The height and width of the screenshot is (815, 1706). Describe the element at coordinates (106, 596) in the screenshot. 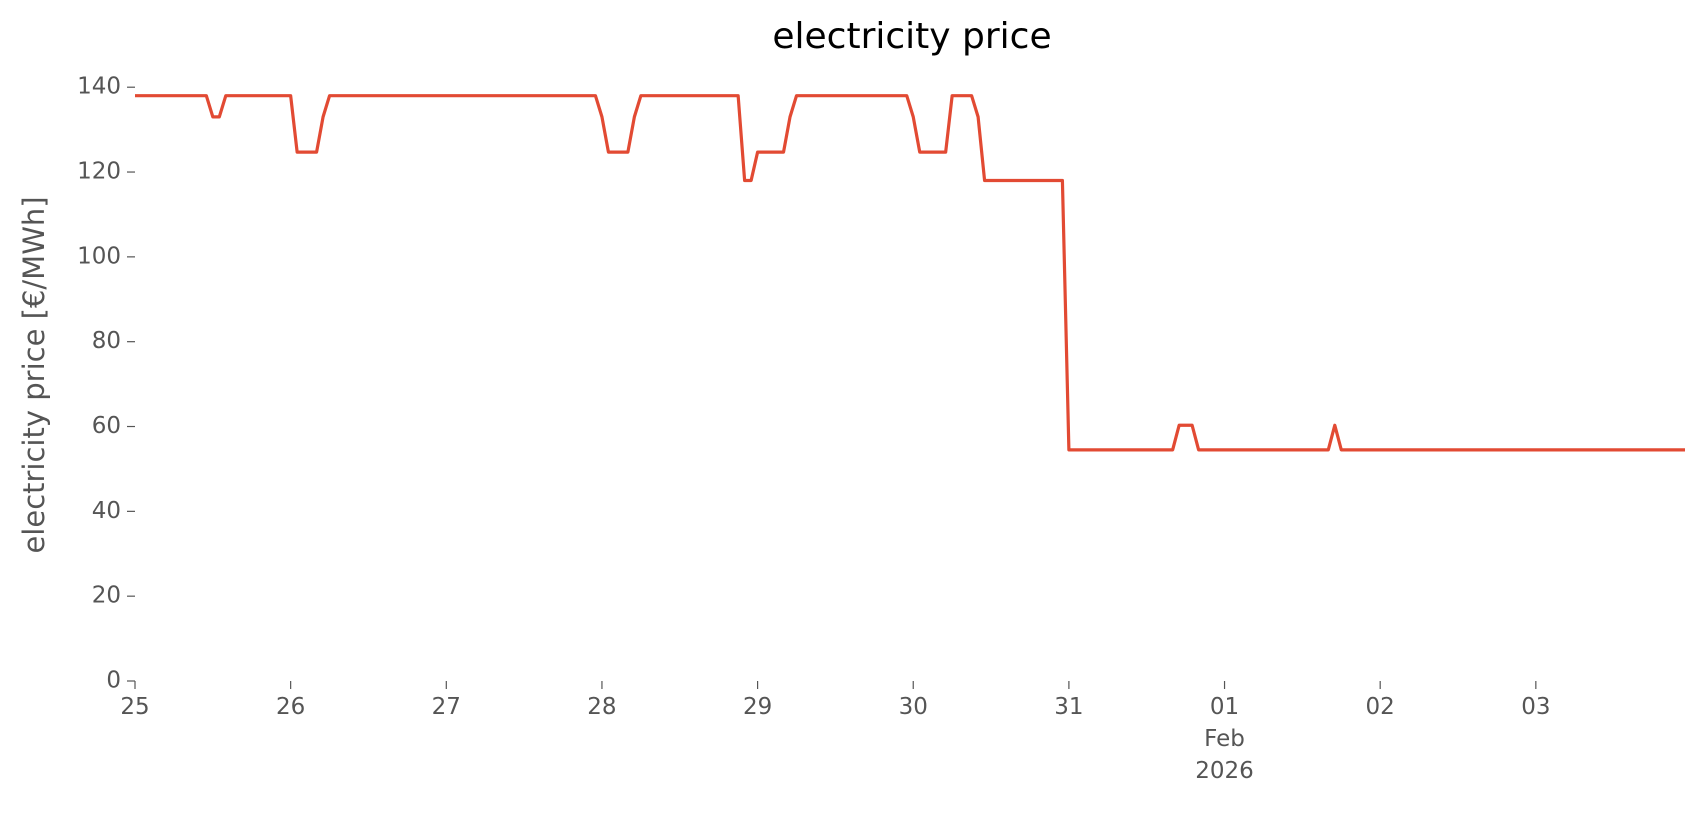

I see `y-tick-label: 20` at that location.